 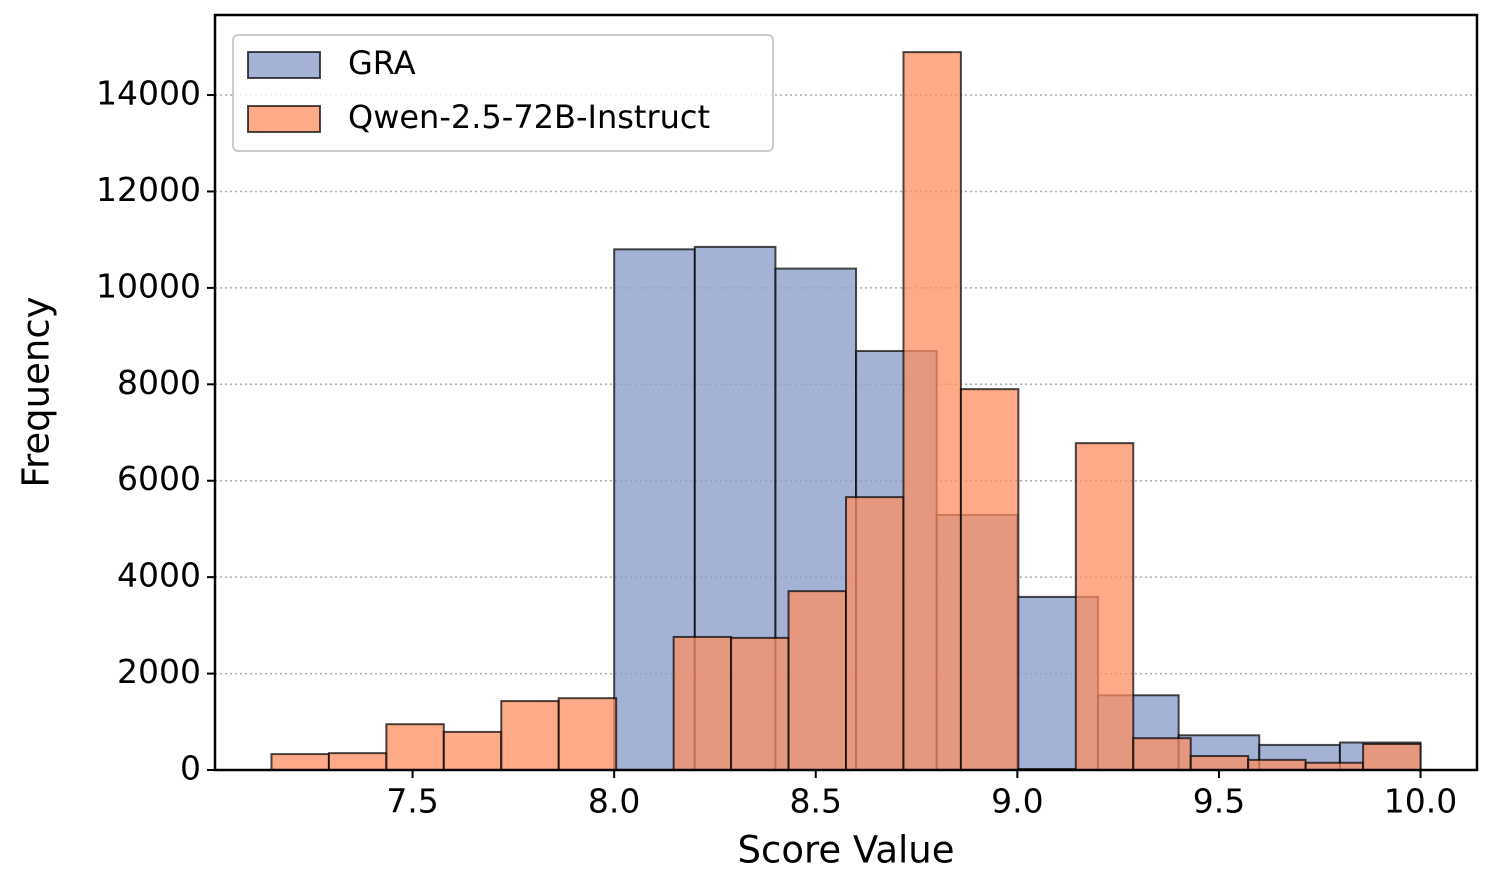 What do you see at coordinates (159, 382) in the screenshot?
I see `y-tick-label: 8000` at bounding box center [159, 382].